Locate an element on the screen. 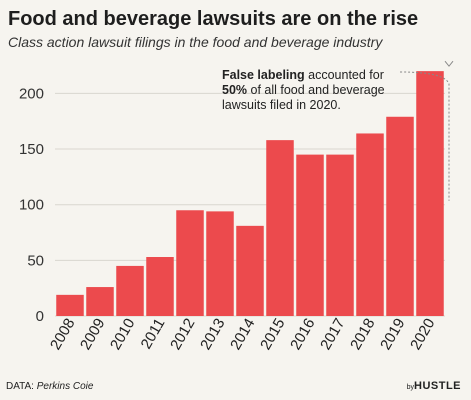 The height and width of the screenshot is (400, 471). annotation-arrow is located at coordinates (449, 63).